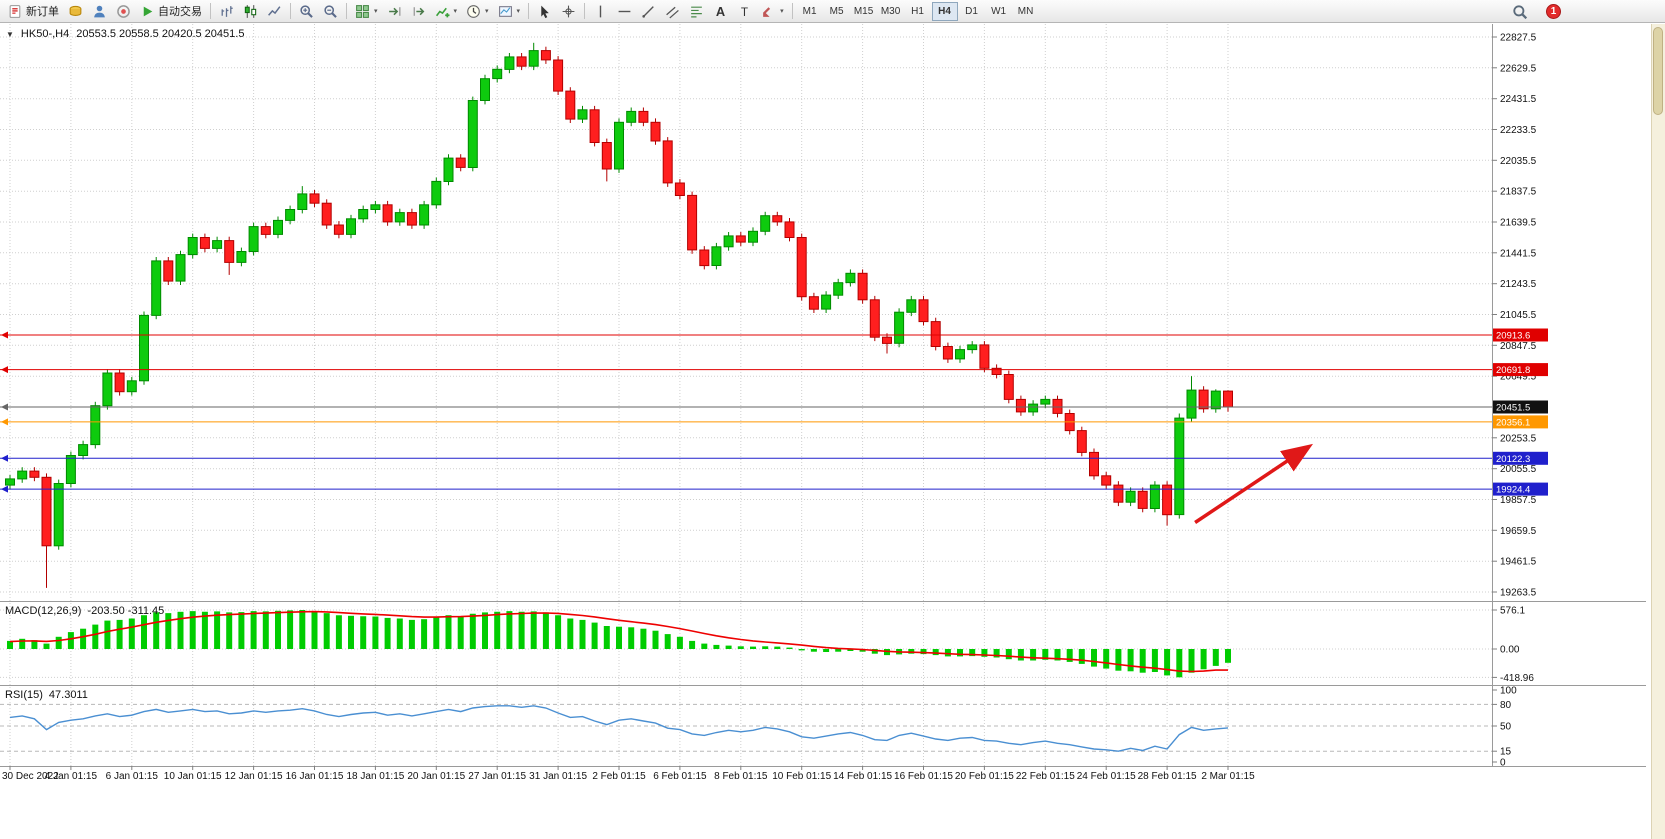  Describe the element at coordinates (744, 11) in the screenshot. I see `label-button: T` at that location.